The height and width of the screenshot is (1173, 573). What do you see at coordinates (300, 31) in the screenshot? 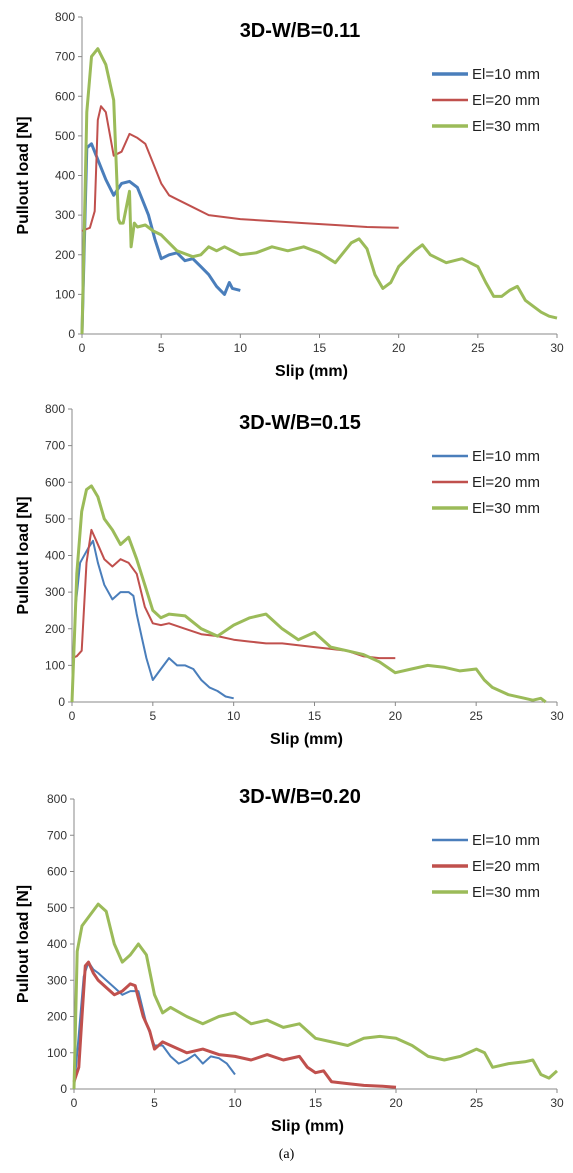
I see `chart-title: 3D-W/B=0.11` at bounding box center [300, 31].